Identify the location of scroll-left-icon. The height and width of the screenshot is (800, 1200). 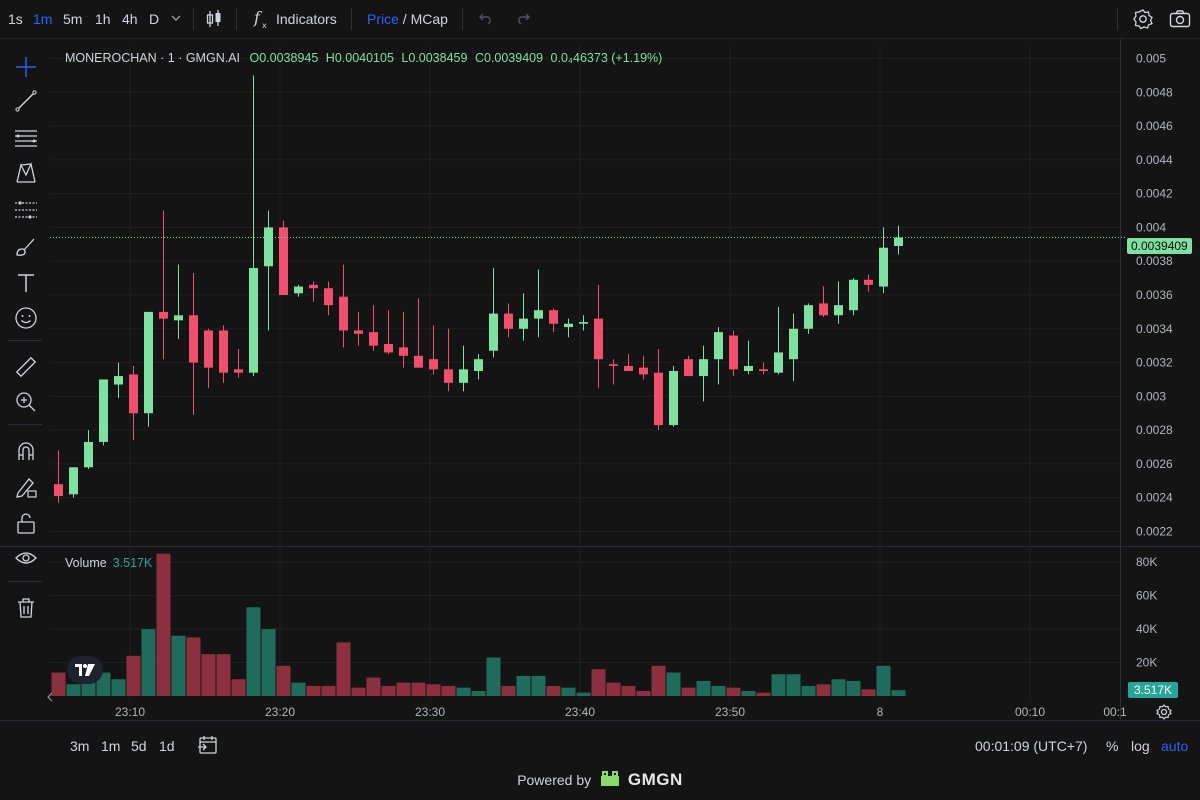
(50, 697).